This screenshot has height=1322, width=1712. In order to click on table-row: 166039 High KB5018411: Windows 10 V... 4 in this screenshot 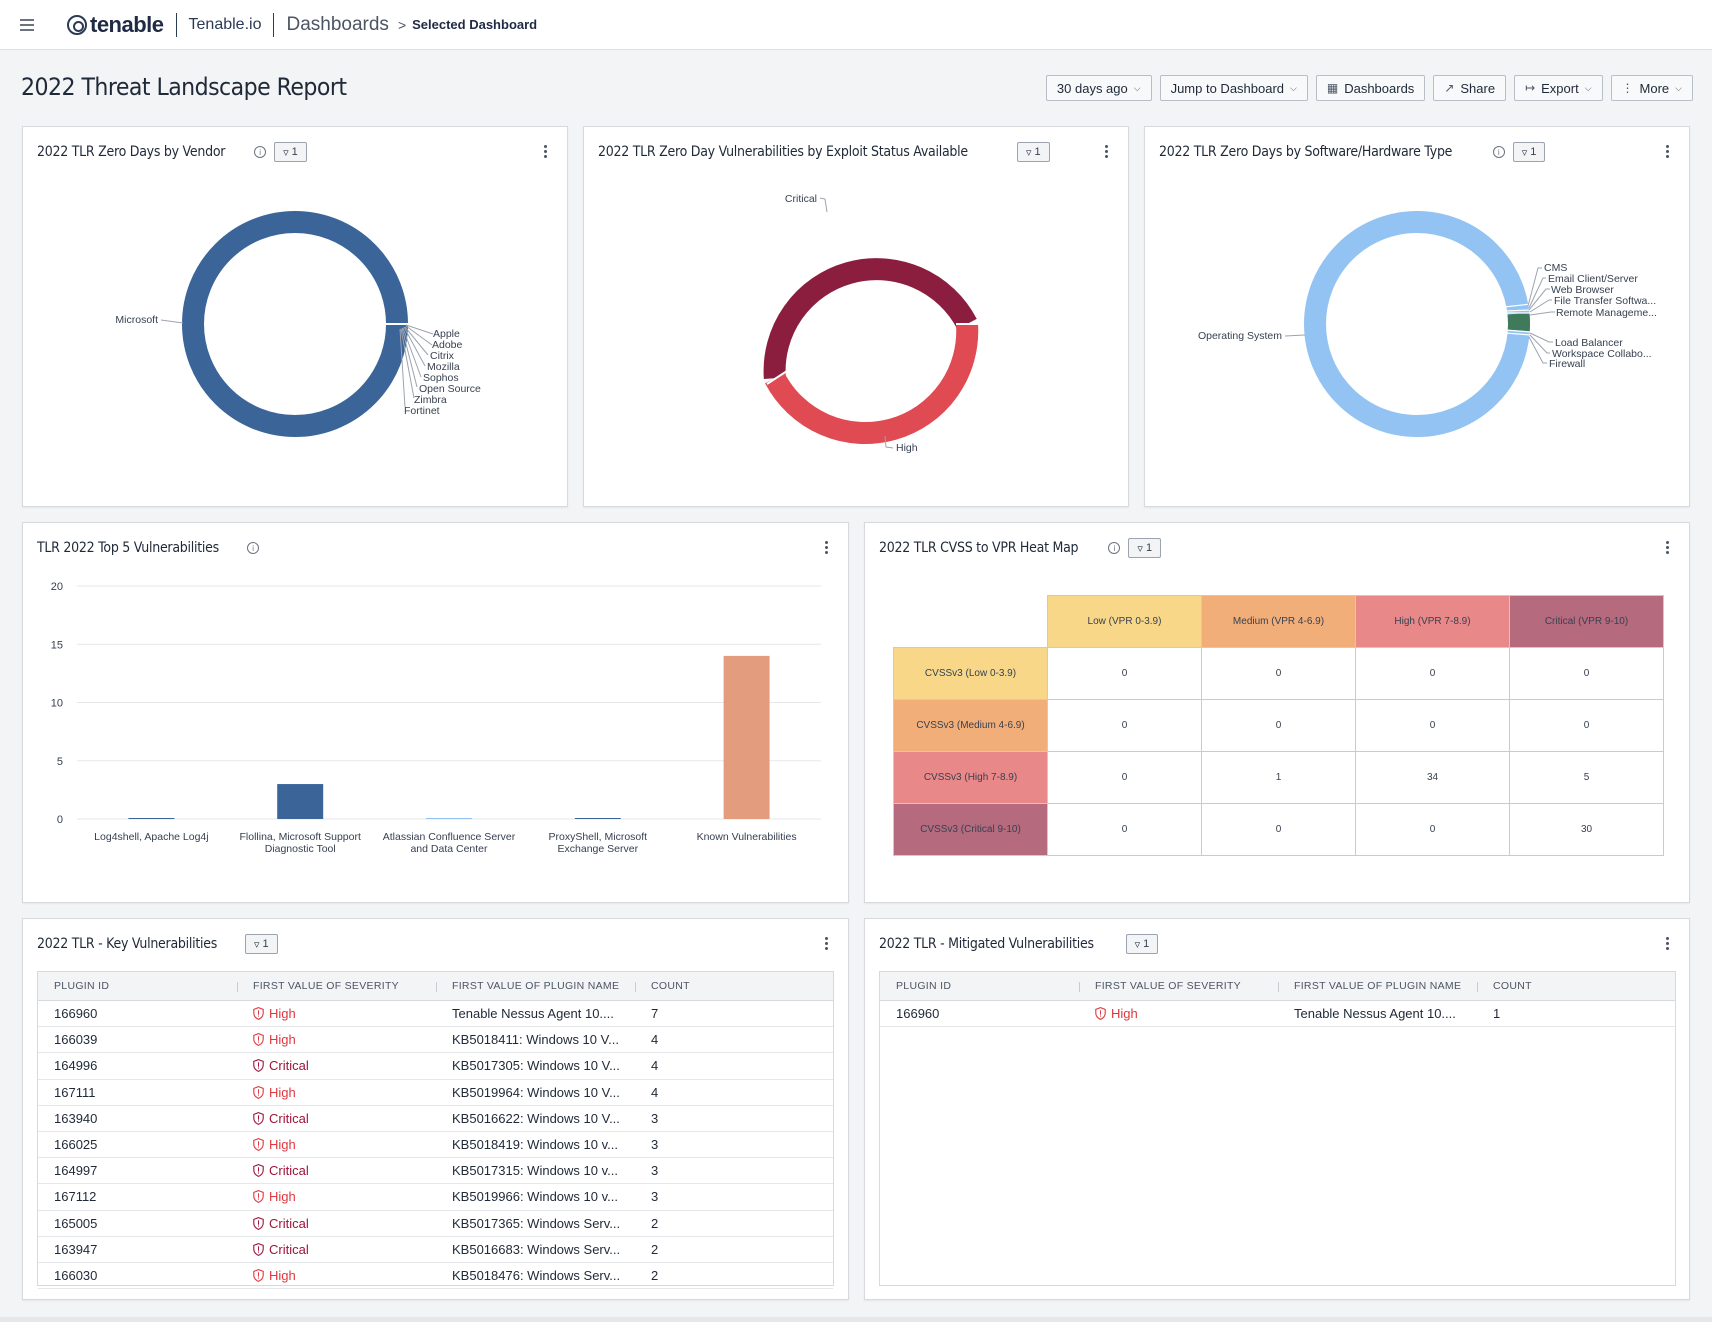, I will do `click(435, 1040)`.